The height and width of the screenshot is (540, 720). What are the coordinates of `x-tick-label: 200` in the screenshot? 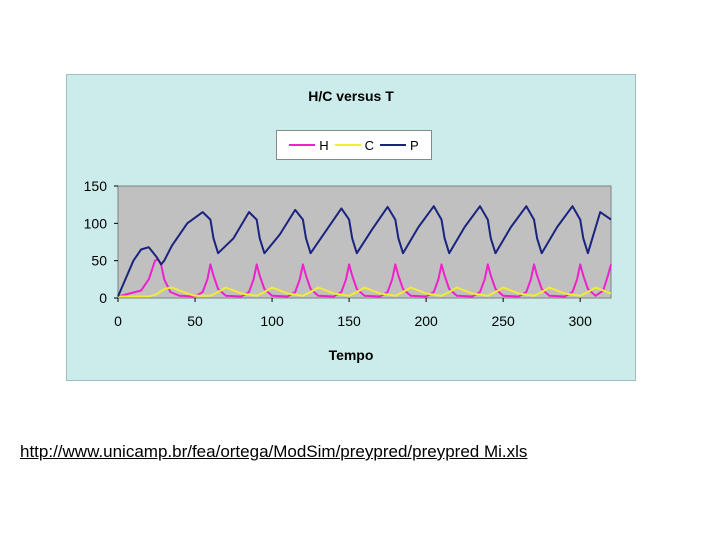 It's located at (426, 321).